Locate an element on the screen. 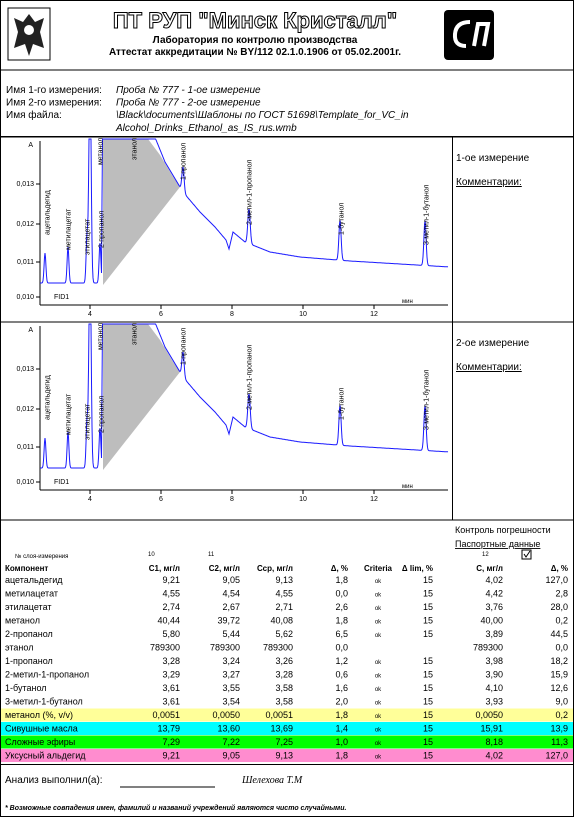 This screenshot has width=574, height=817. table-cell: 18,2 is located at coordinates (559, 661).